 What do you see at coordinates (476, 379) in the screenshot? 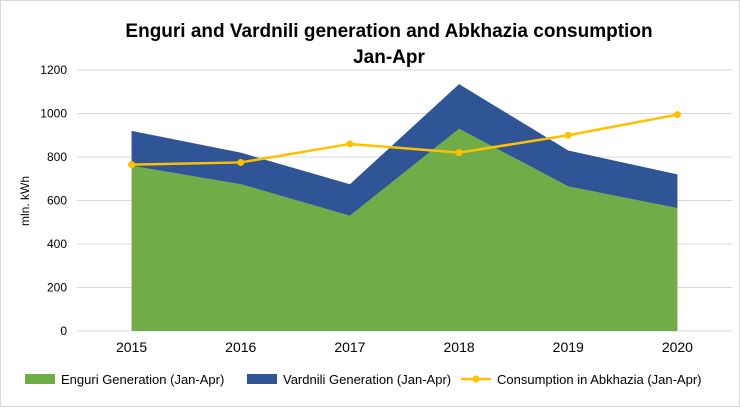
I see `legend-swatch-marker` at bounding box center [476, 379].